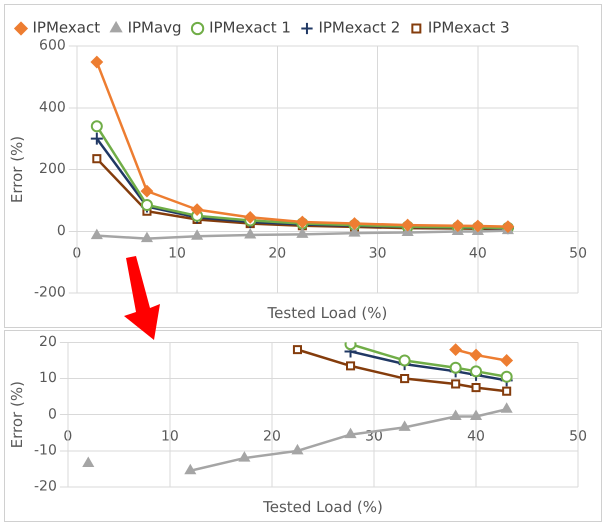 The width and height of the screenshot is (607, 523). I want to click on legend-label: IPMavg, so click(155, 27).